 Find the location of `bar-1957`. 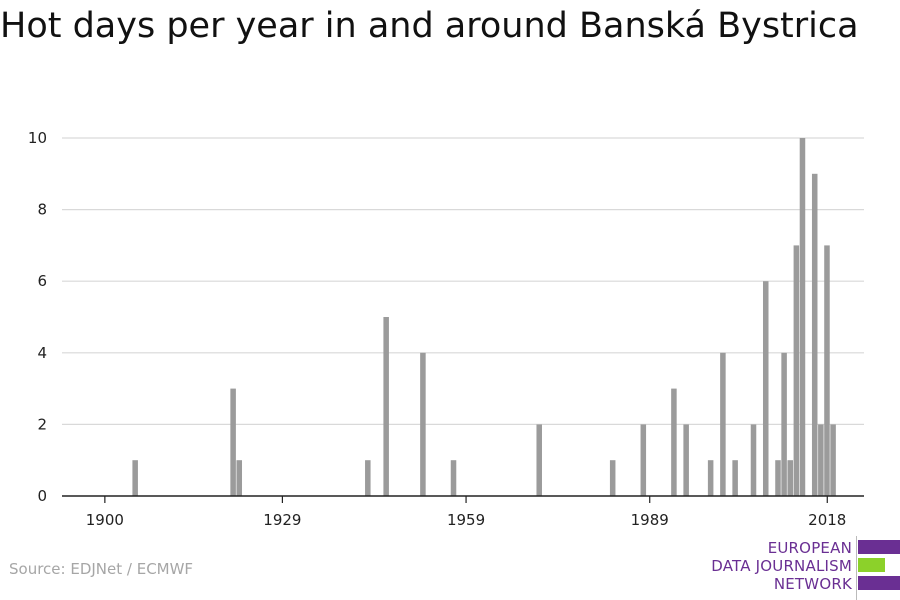

bar-1957 is located at coordinates (453, 478).